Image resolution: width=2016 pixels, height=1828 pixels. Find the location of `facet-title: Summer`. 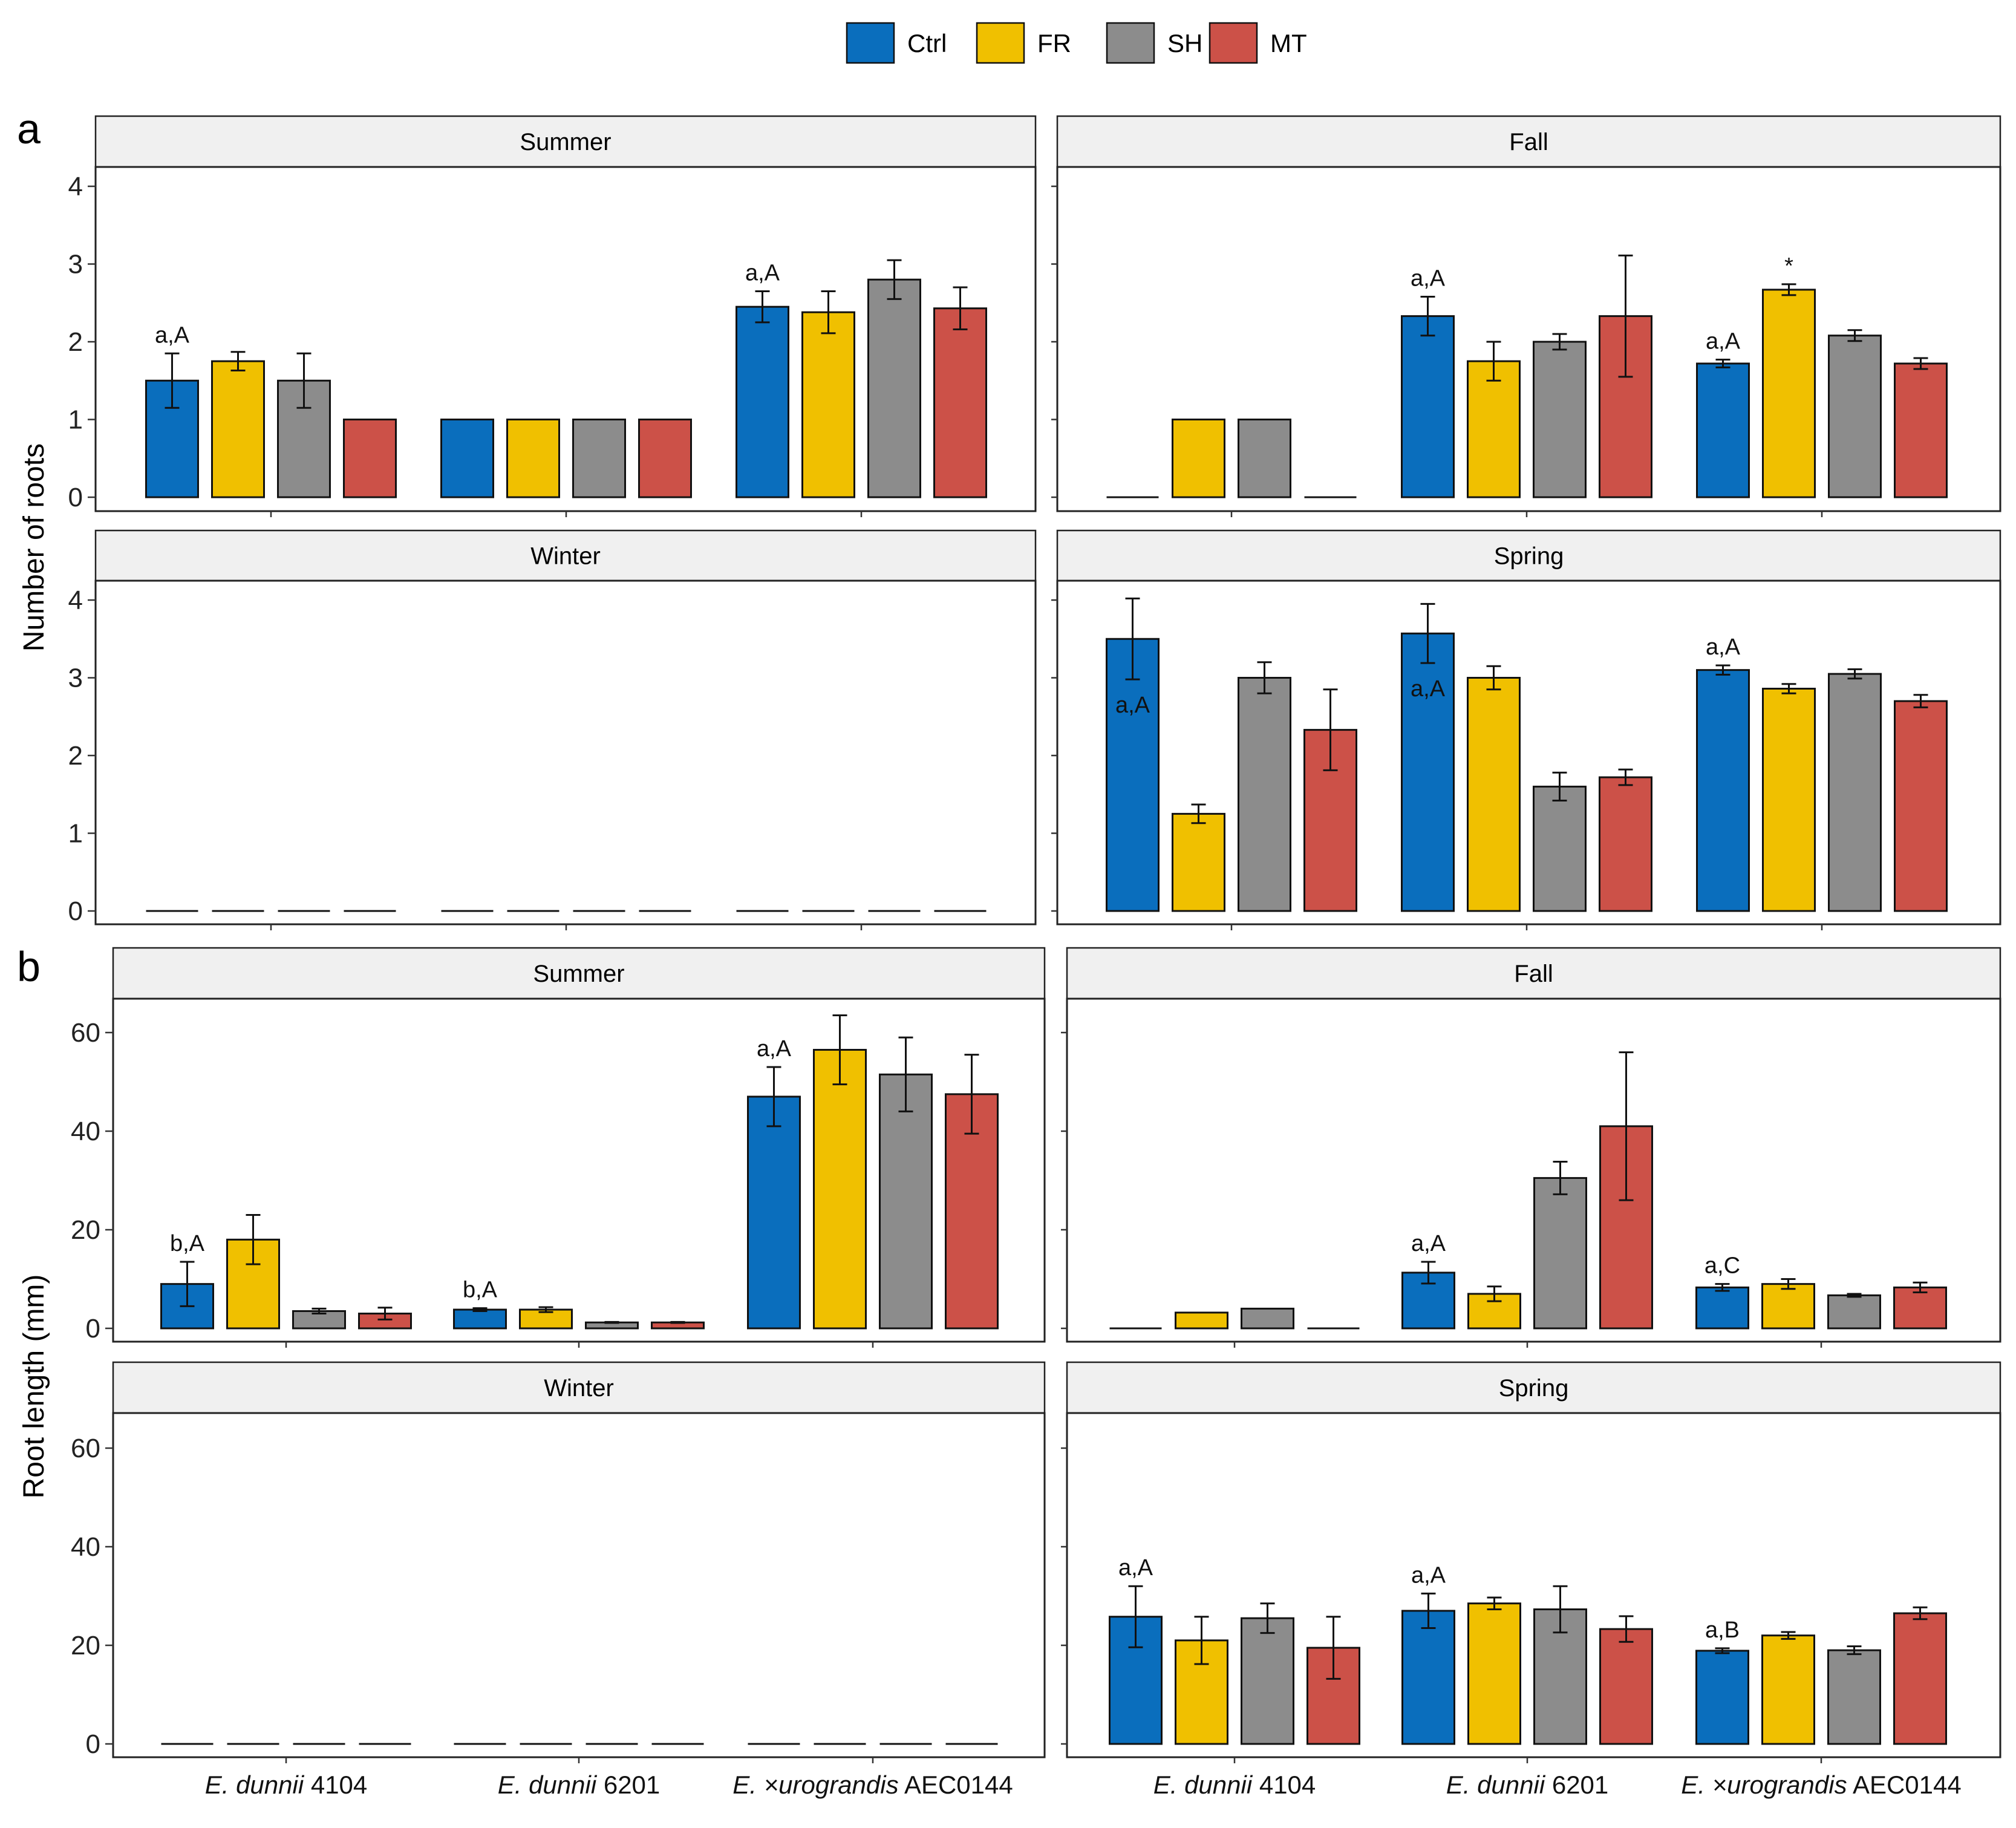

facet-title: Summer is located at coordinates (565, 142).